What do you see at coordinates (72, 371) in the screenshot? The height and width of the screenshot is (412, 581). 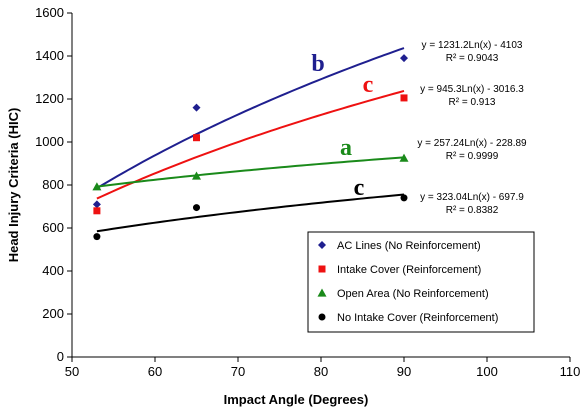 I see `x-tick-label: 50` at bounding box center [72, 371].